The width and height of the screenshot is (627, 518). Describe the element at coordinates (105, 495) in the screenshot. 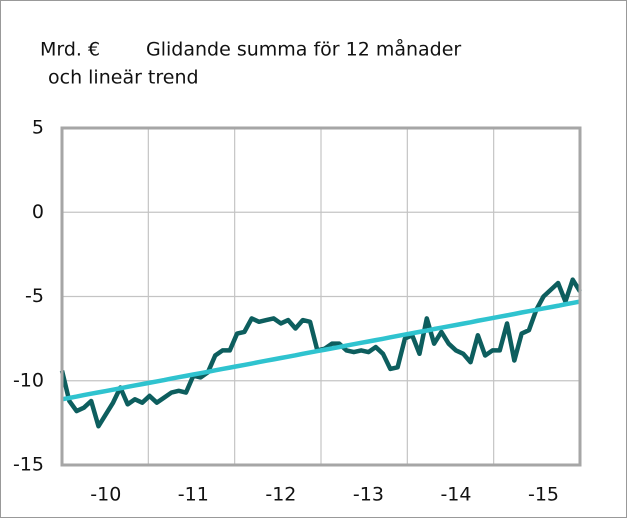

I see `x-tick-label: -10` at that location.